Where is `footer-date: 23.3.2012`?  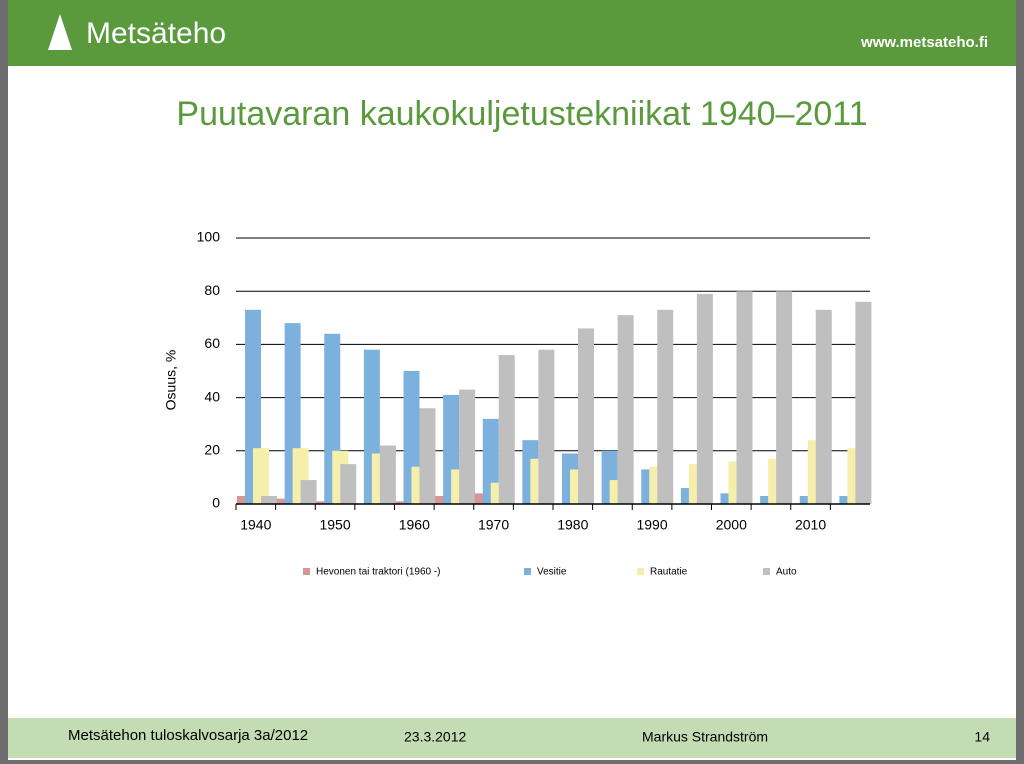 footer-date: 23.3.2012 is located at coordinates (435, 737).